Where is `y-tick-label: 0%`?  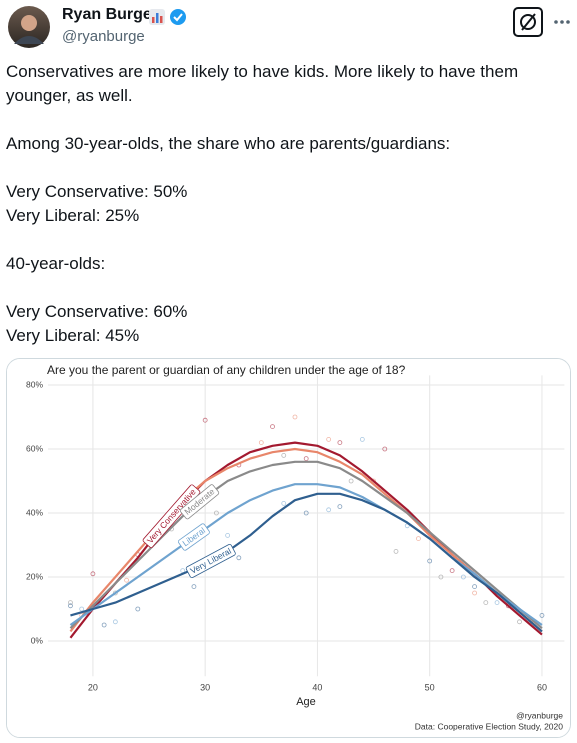 y-tick-label: 0% is located at coordinates (37, 640).